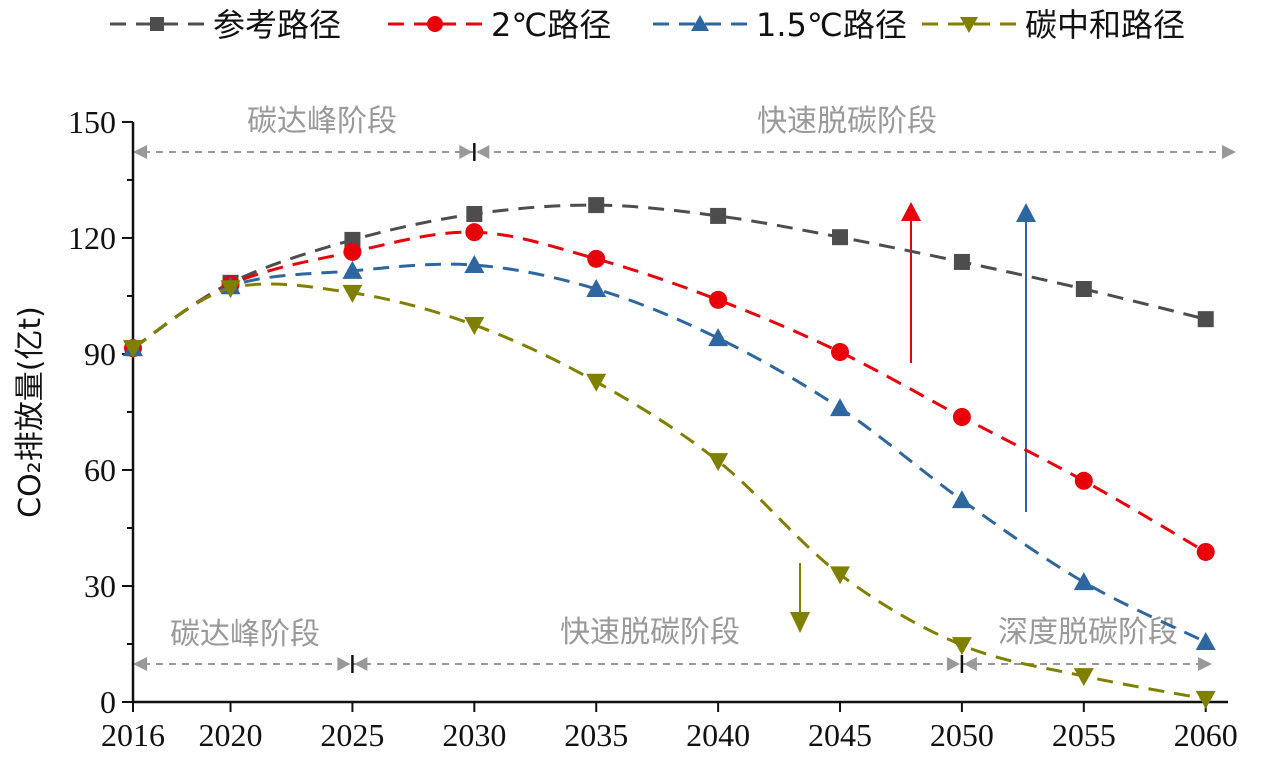 This screenshot has height=759, width=1280. Describe the element at coordinates (551, 25) in the screenshot. I see `legend-label: 2℃路径` at that location.